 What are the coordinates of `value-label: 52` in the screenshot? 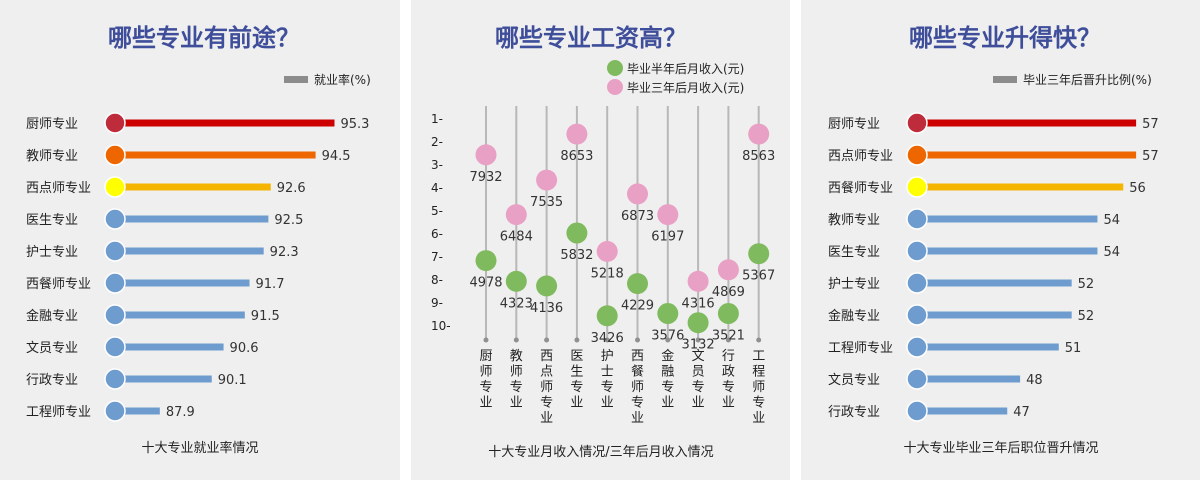 It's located at (1086, 284).